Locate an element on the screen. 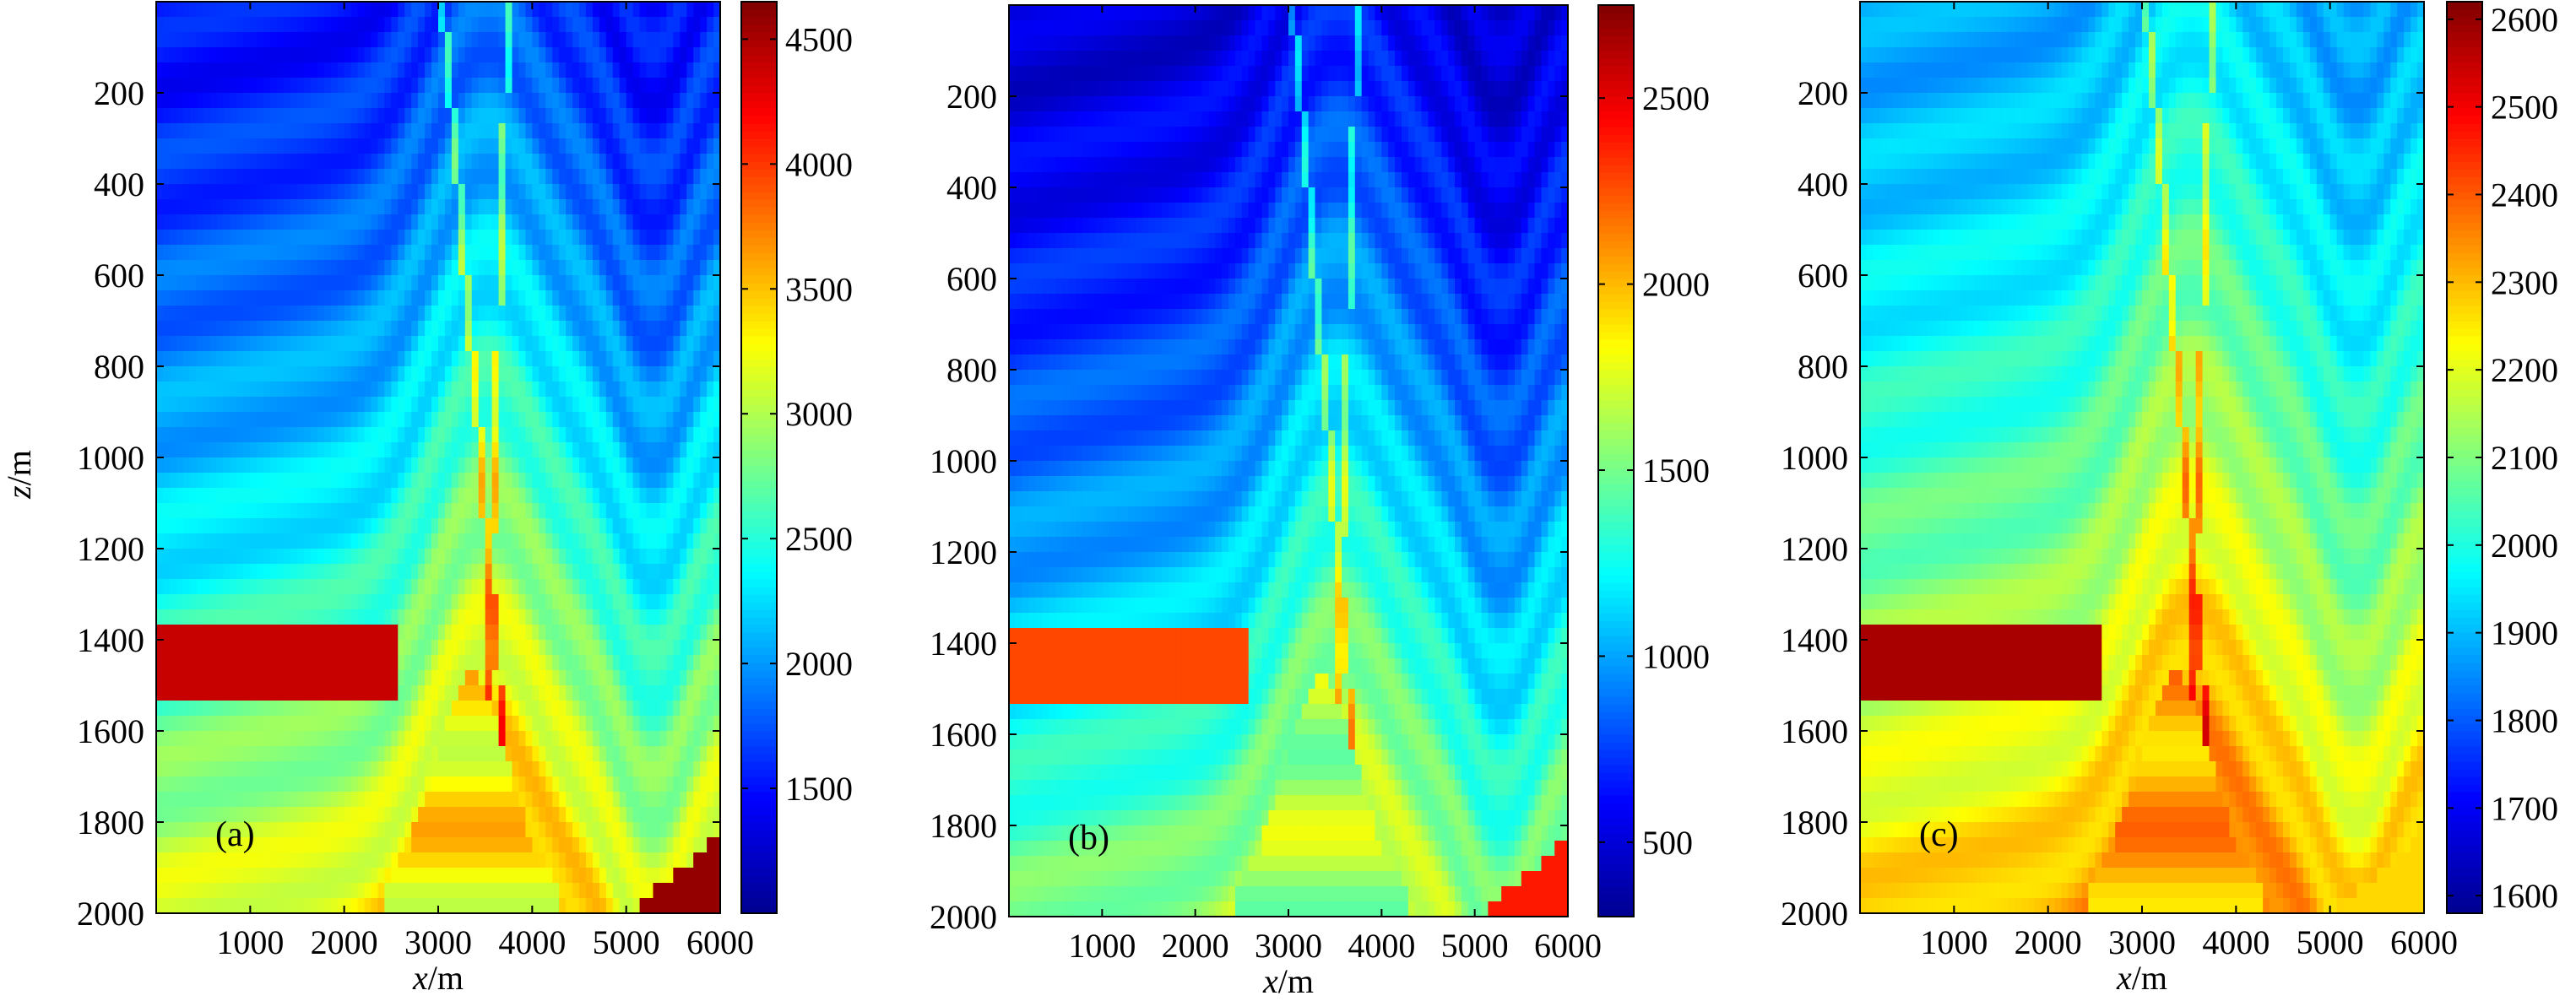 This screenshot has width=2576, height=1001. colorbar-tick-label: 1700 is located at coordinates (2524, 808).